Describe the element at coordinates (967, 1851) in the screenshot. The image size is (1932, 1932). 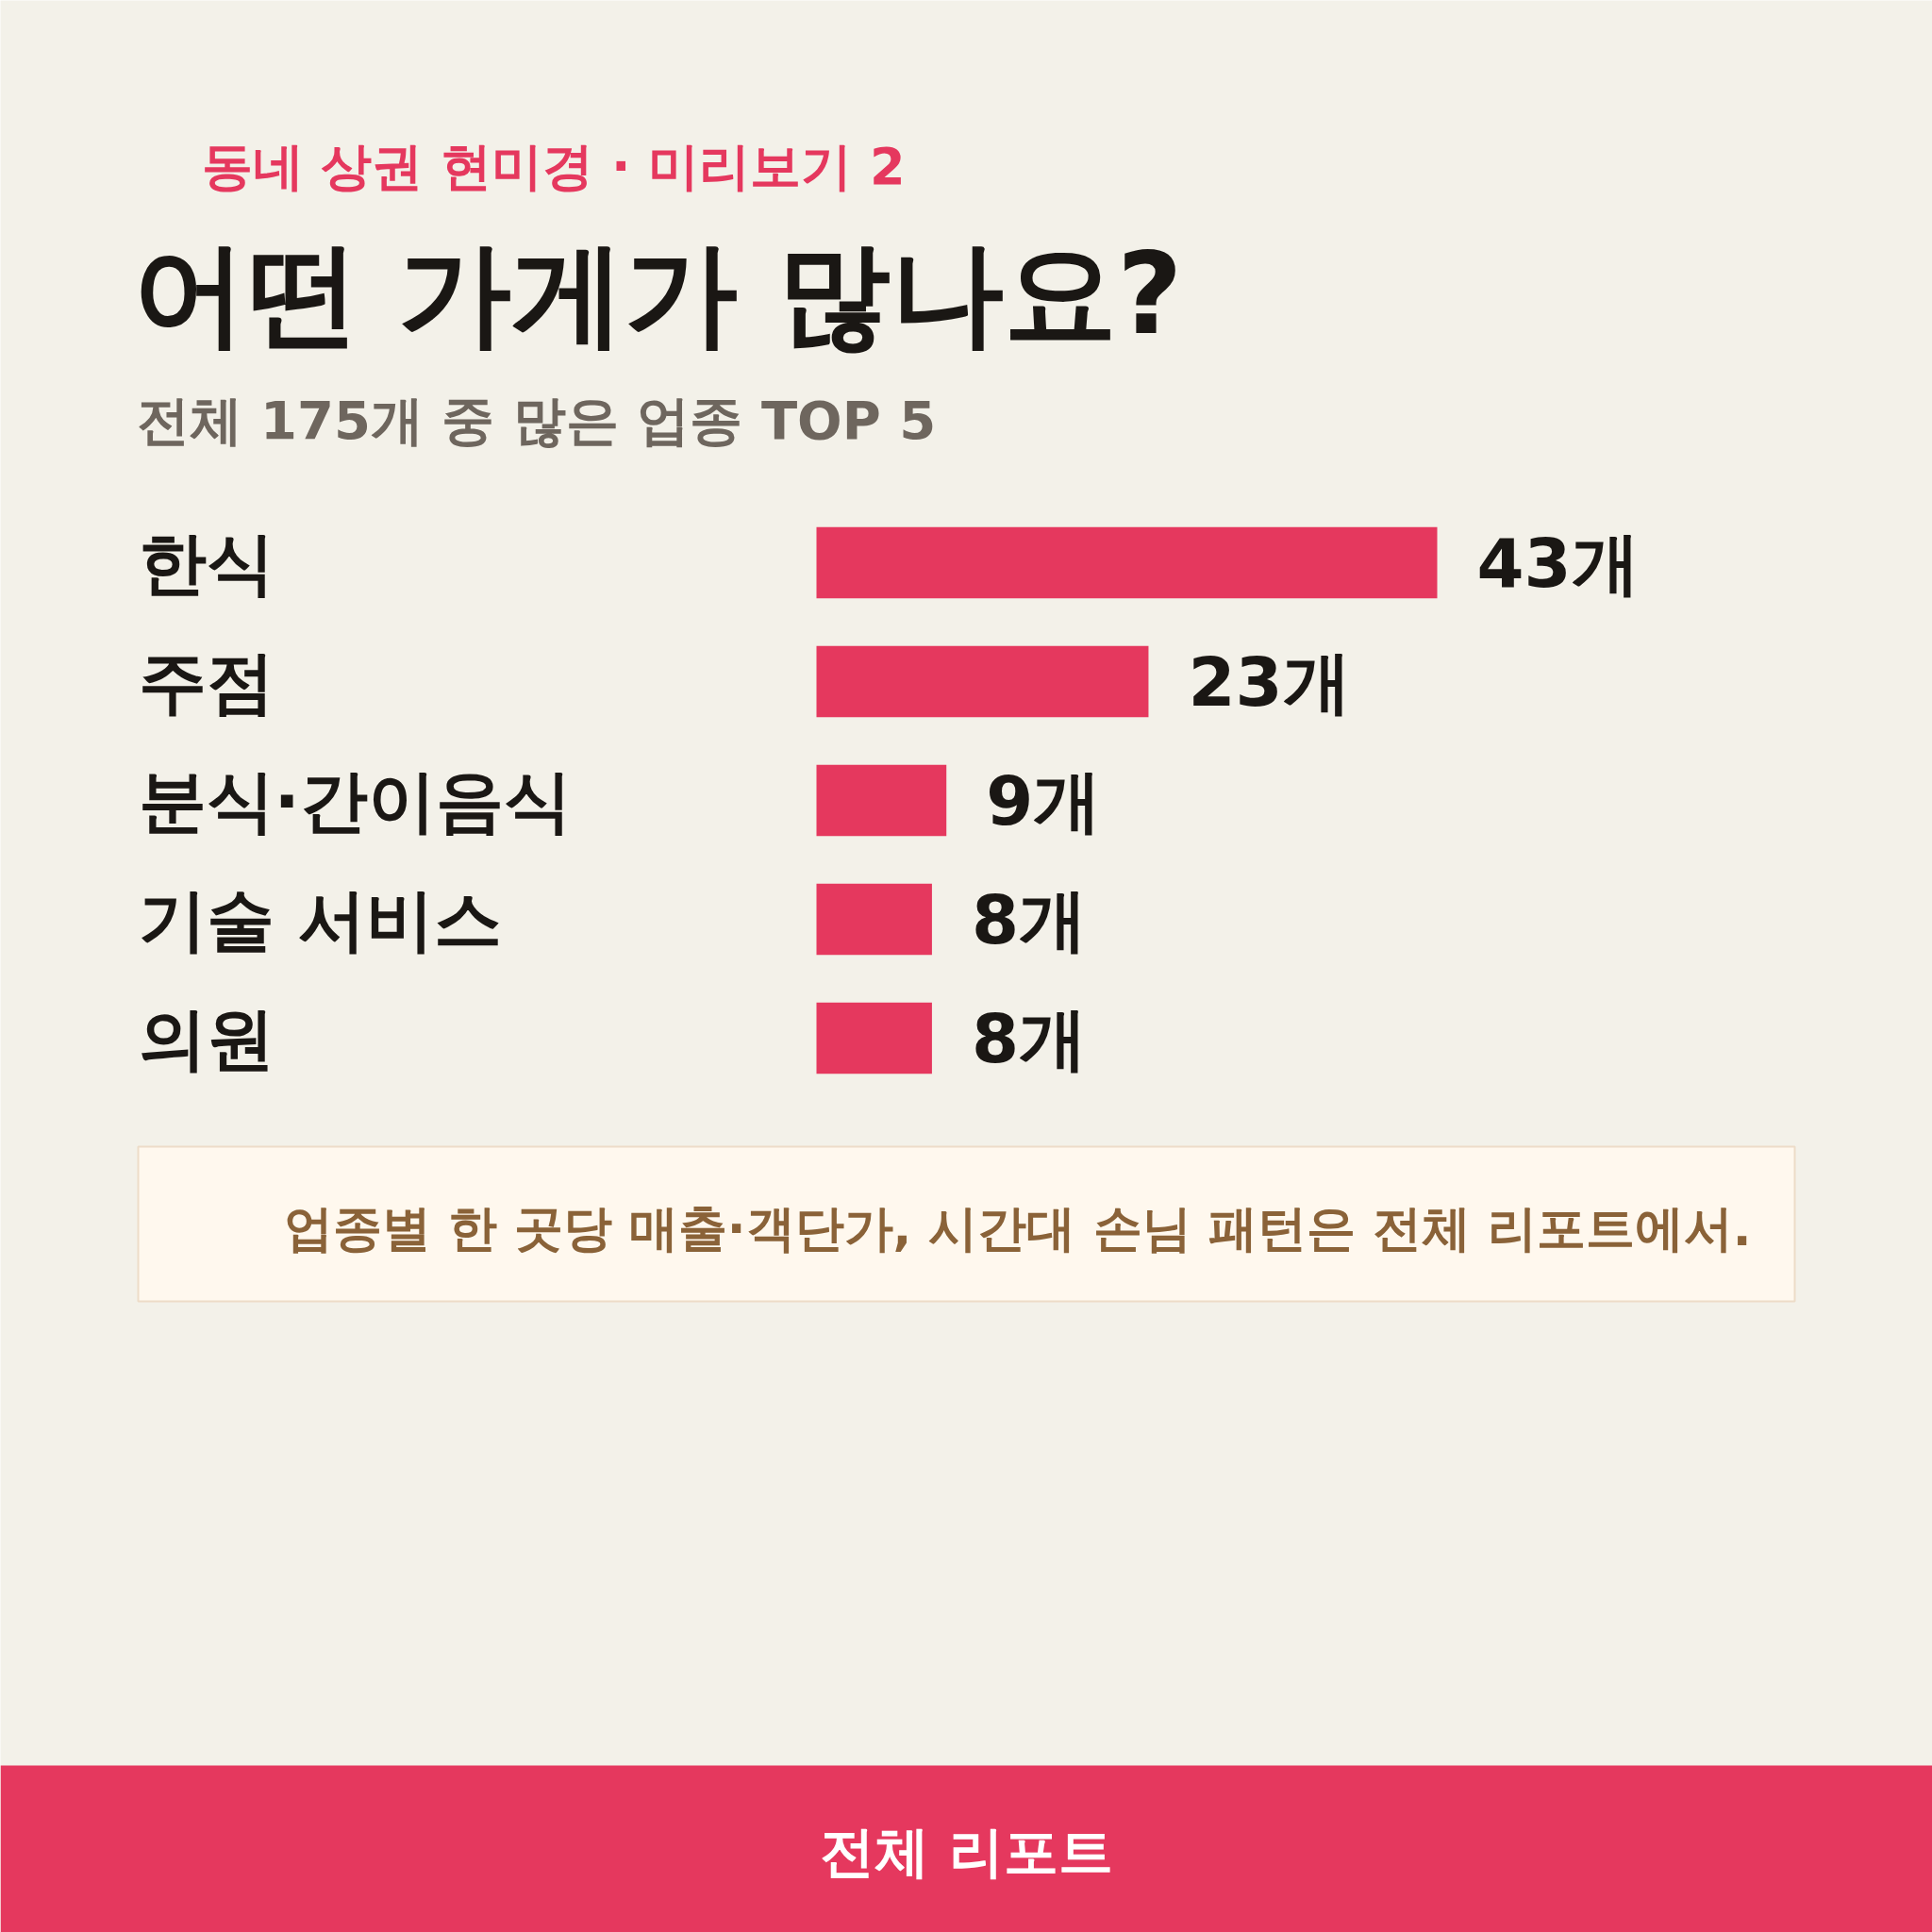
I see `text: 전체 리포트` at that location.